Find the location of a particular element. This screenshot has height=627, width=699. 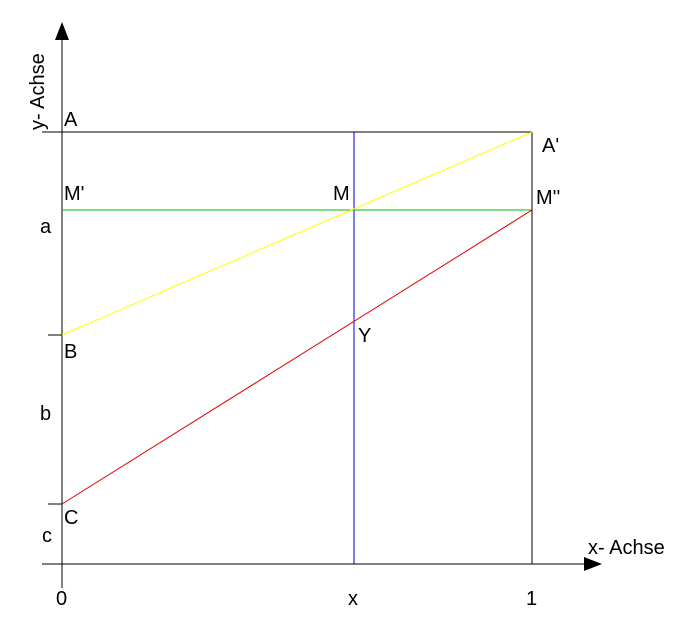

x-axis-label: x- Achse is located at coordinates (626, 548).